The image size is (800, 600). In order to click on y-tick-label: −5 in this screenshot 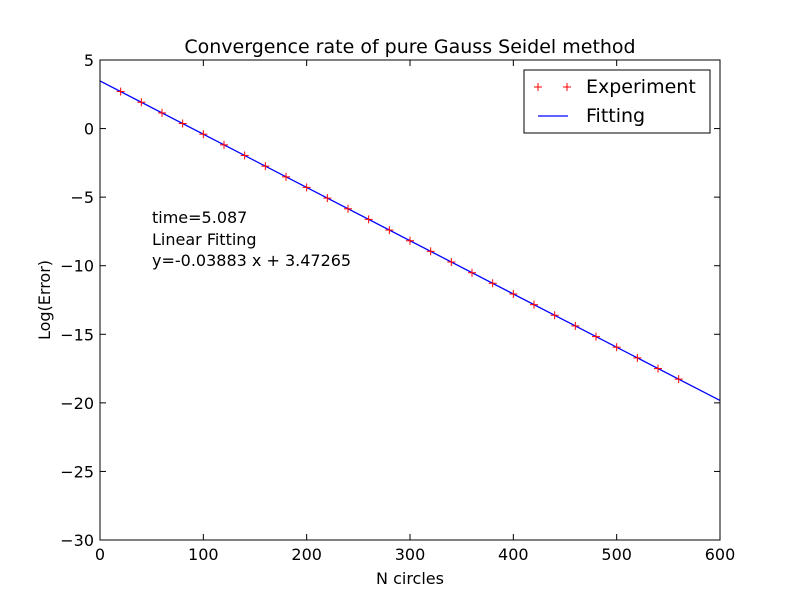, I will do `click(82, 197)`.